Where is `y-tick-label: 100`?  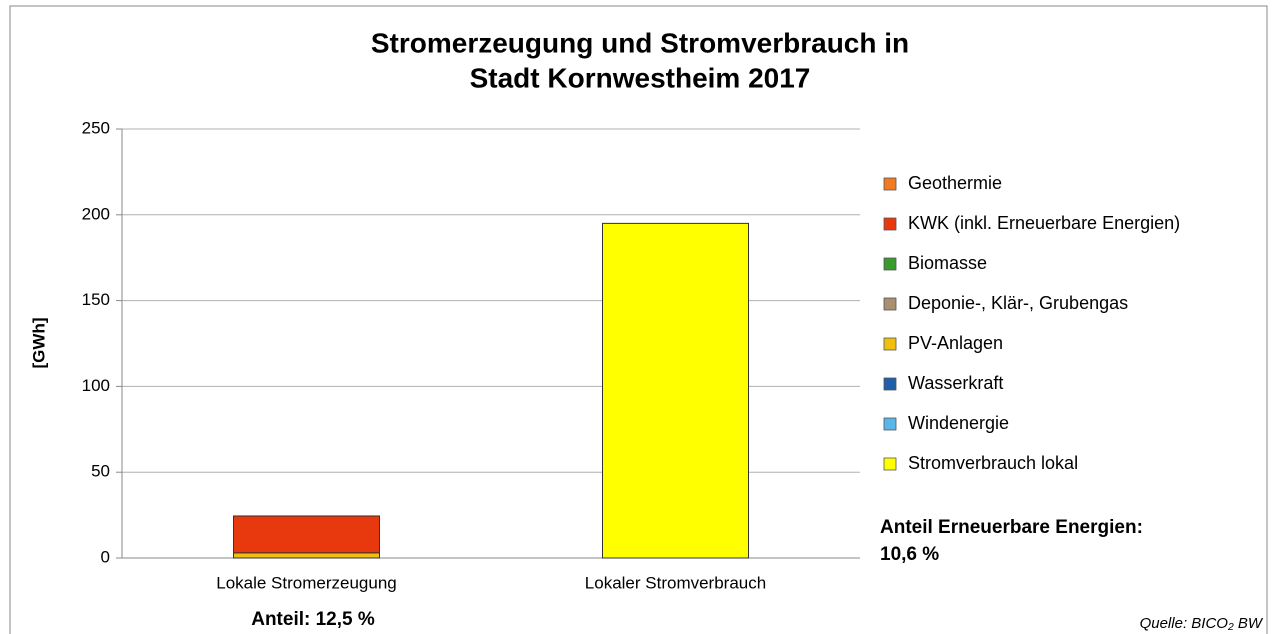 y-tick-label: 100 is located at coordinates (96, 385).